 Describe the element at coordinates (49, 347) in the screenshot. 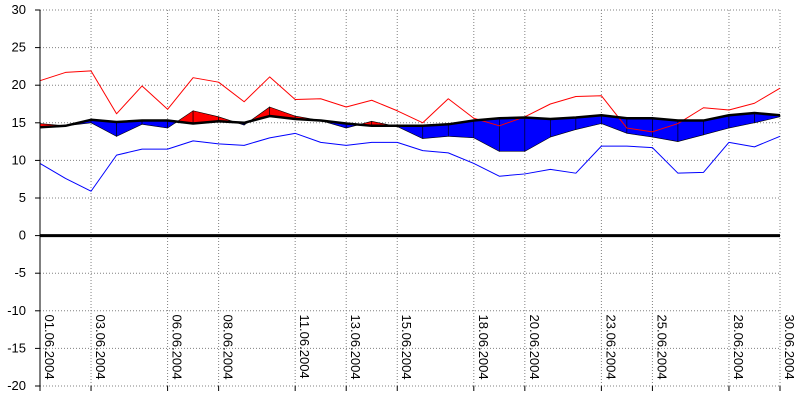

I see `x-tick-label: 01.06.2004` at that location.